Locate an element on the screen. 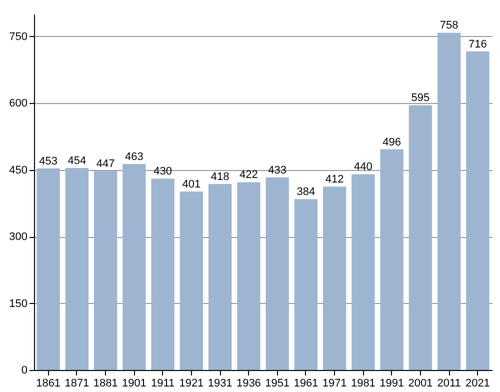 The image size is (500, 392). x-tick-label: 1931 is located at coordinates (220, 384).